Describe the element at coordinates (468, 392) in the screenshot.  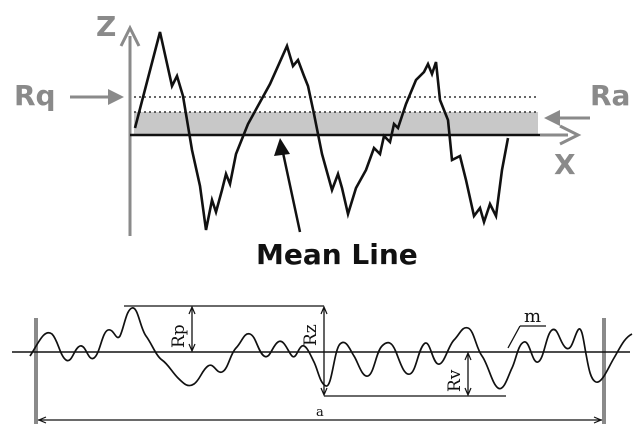
I see `rv-arrow-bottom` at that location.